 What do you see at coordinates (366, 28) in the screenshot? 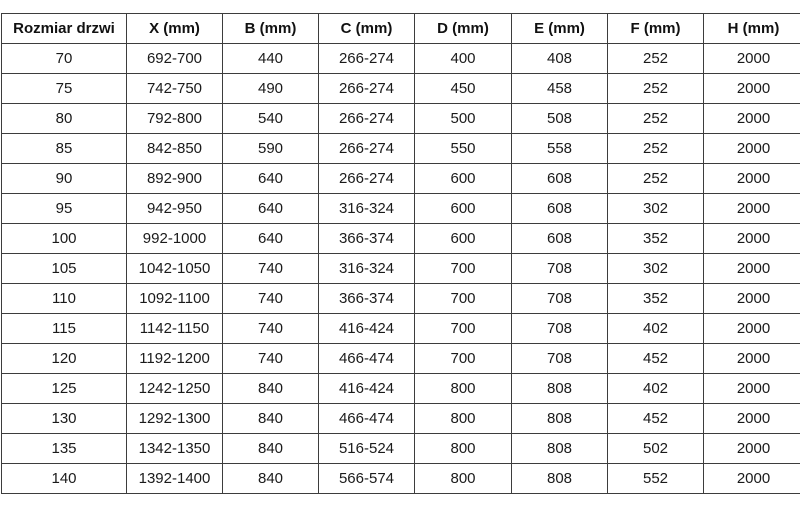
I see `column-header: C (mm)` at bounding box center [366, 28].